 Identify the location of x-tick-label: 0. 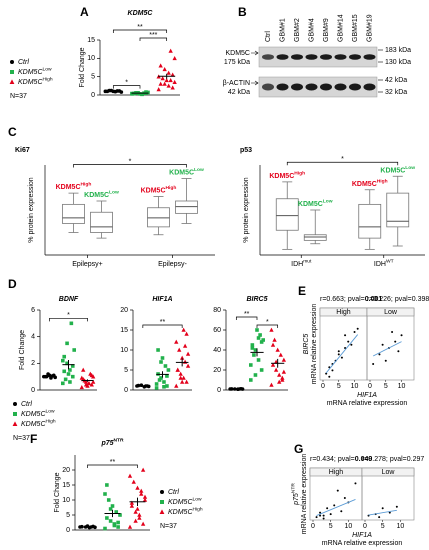
(370, 386).